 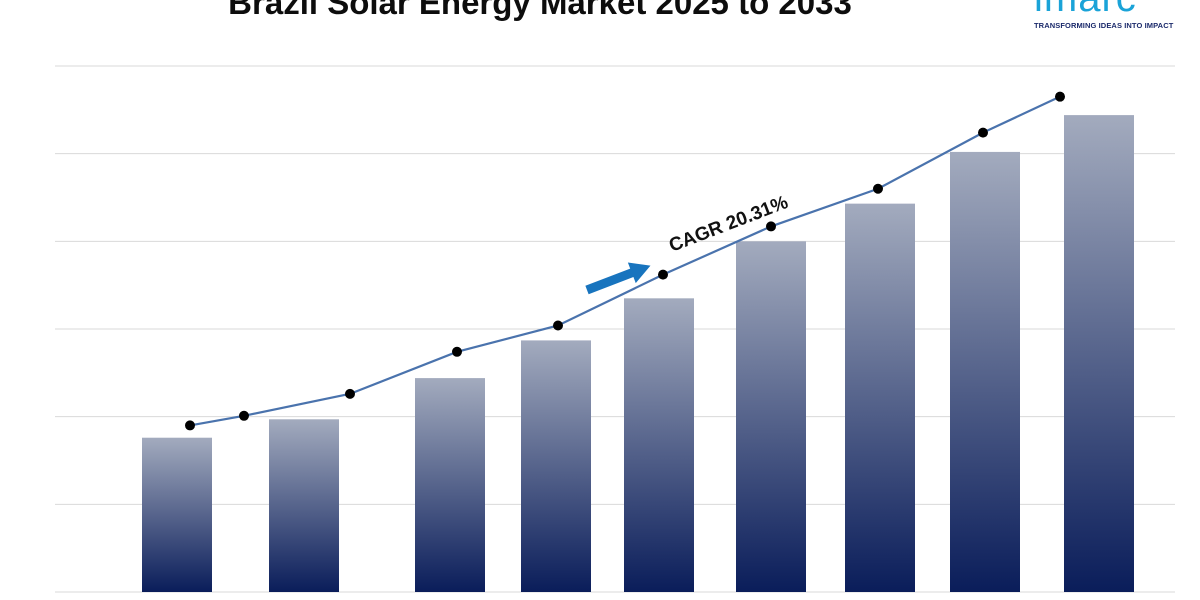 I want to click on logo-tagline: TRANSFORMING IDEAS INTO IMPACT, so click(x=1104, y=25).